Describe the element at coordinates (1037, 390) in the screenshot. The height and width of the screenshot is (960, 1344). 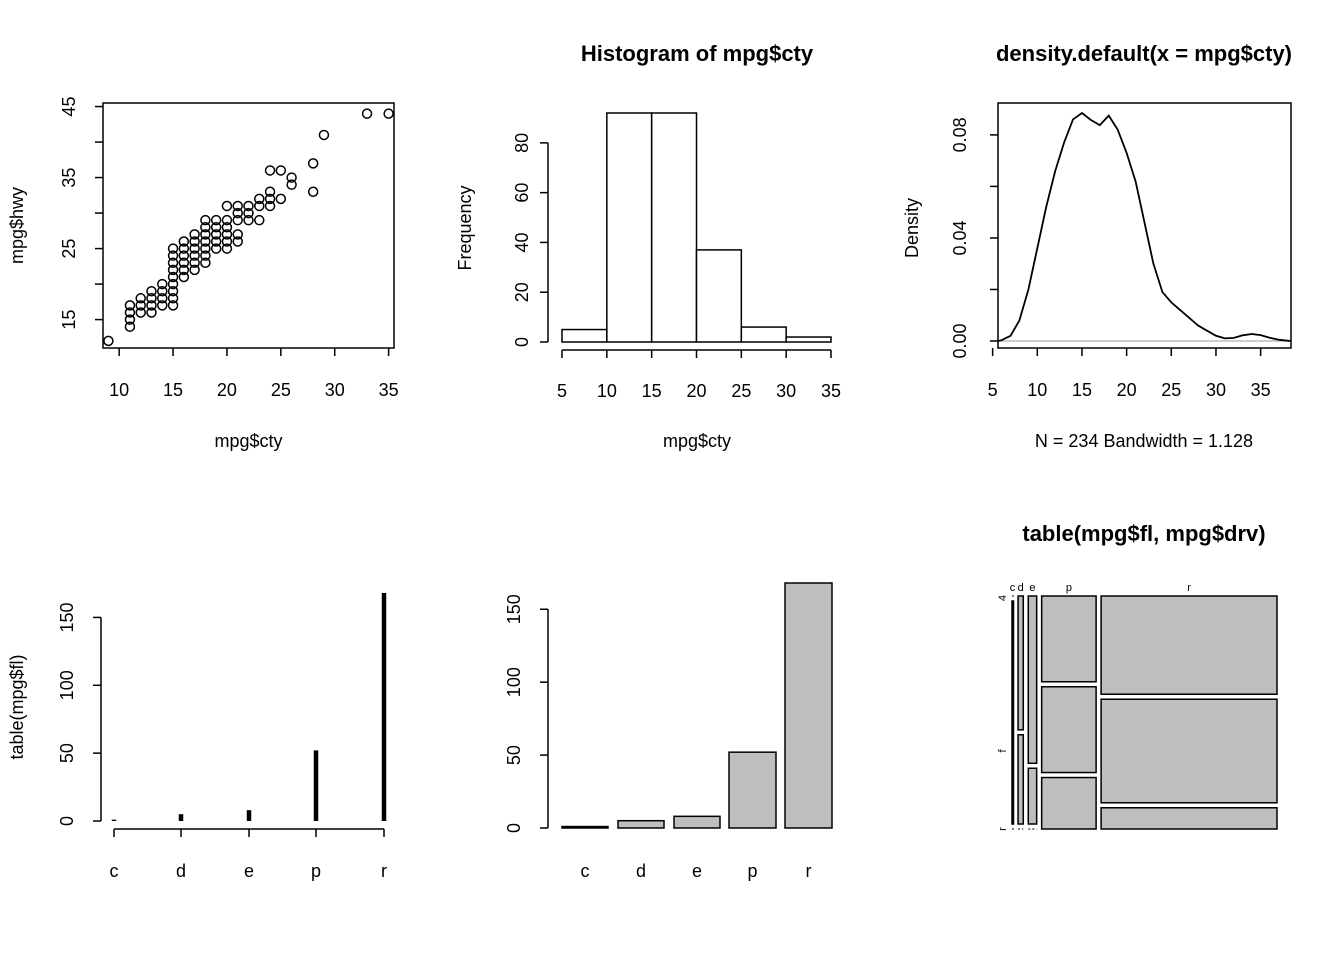
I see `x-tick-label: 10` at that location.